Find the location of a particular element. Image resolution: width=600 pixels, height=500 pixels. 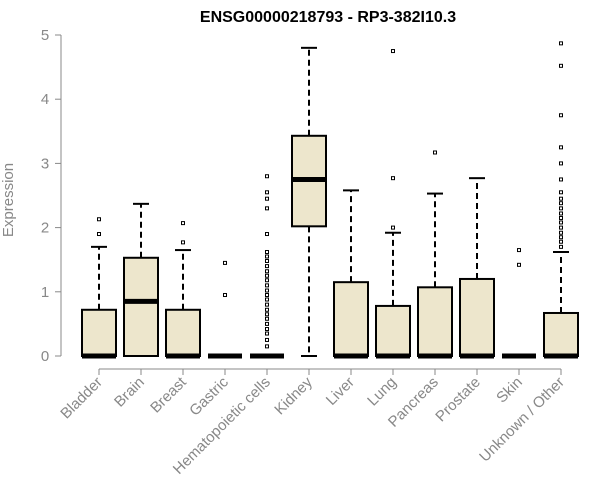

y-tick-label: 4 is located at coordinates (45, 99).